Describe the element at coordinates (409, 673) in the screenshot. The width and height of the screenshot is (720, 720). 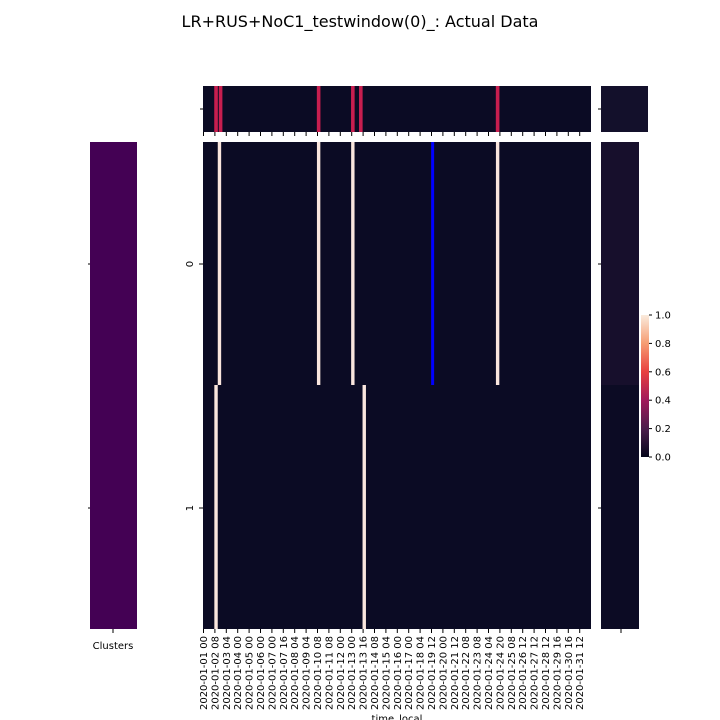
I see `x-tick-label: 2020-01-17 00` at that location.